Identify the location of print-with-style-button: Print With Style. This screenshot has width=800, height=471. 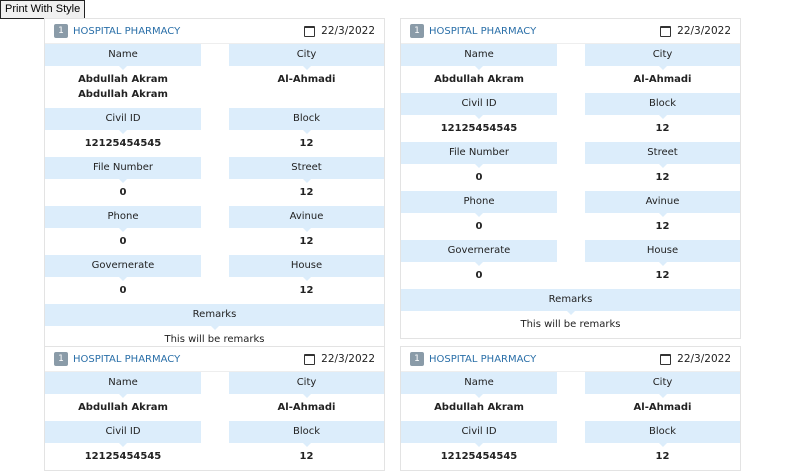
(43, 9).